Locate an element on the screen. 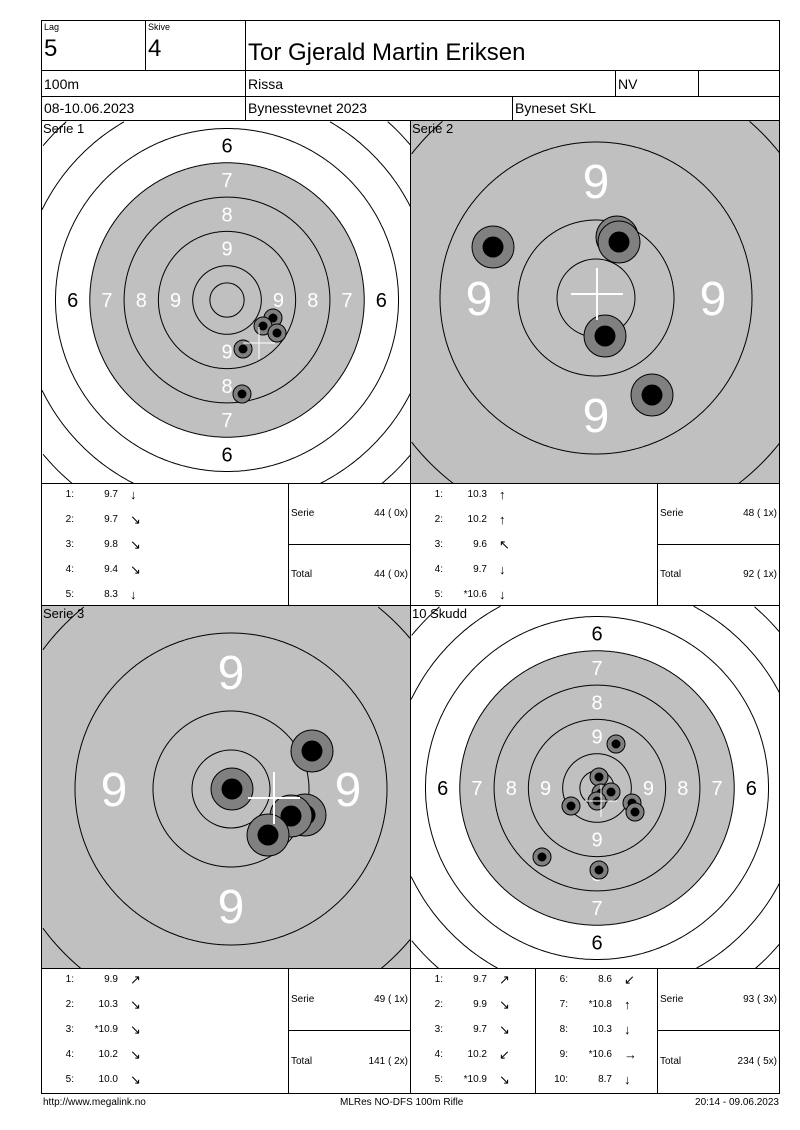  total-label: Total is located at coordinates (671, 1061).